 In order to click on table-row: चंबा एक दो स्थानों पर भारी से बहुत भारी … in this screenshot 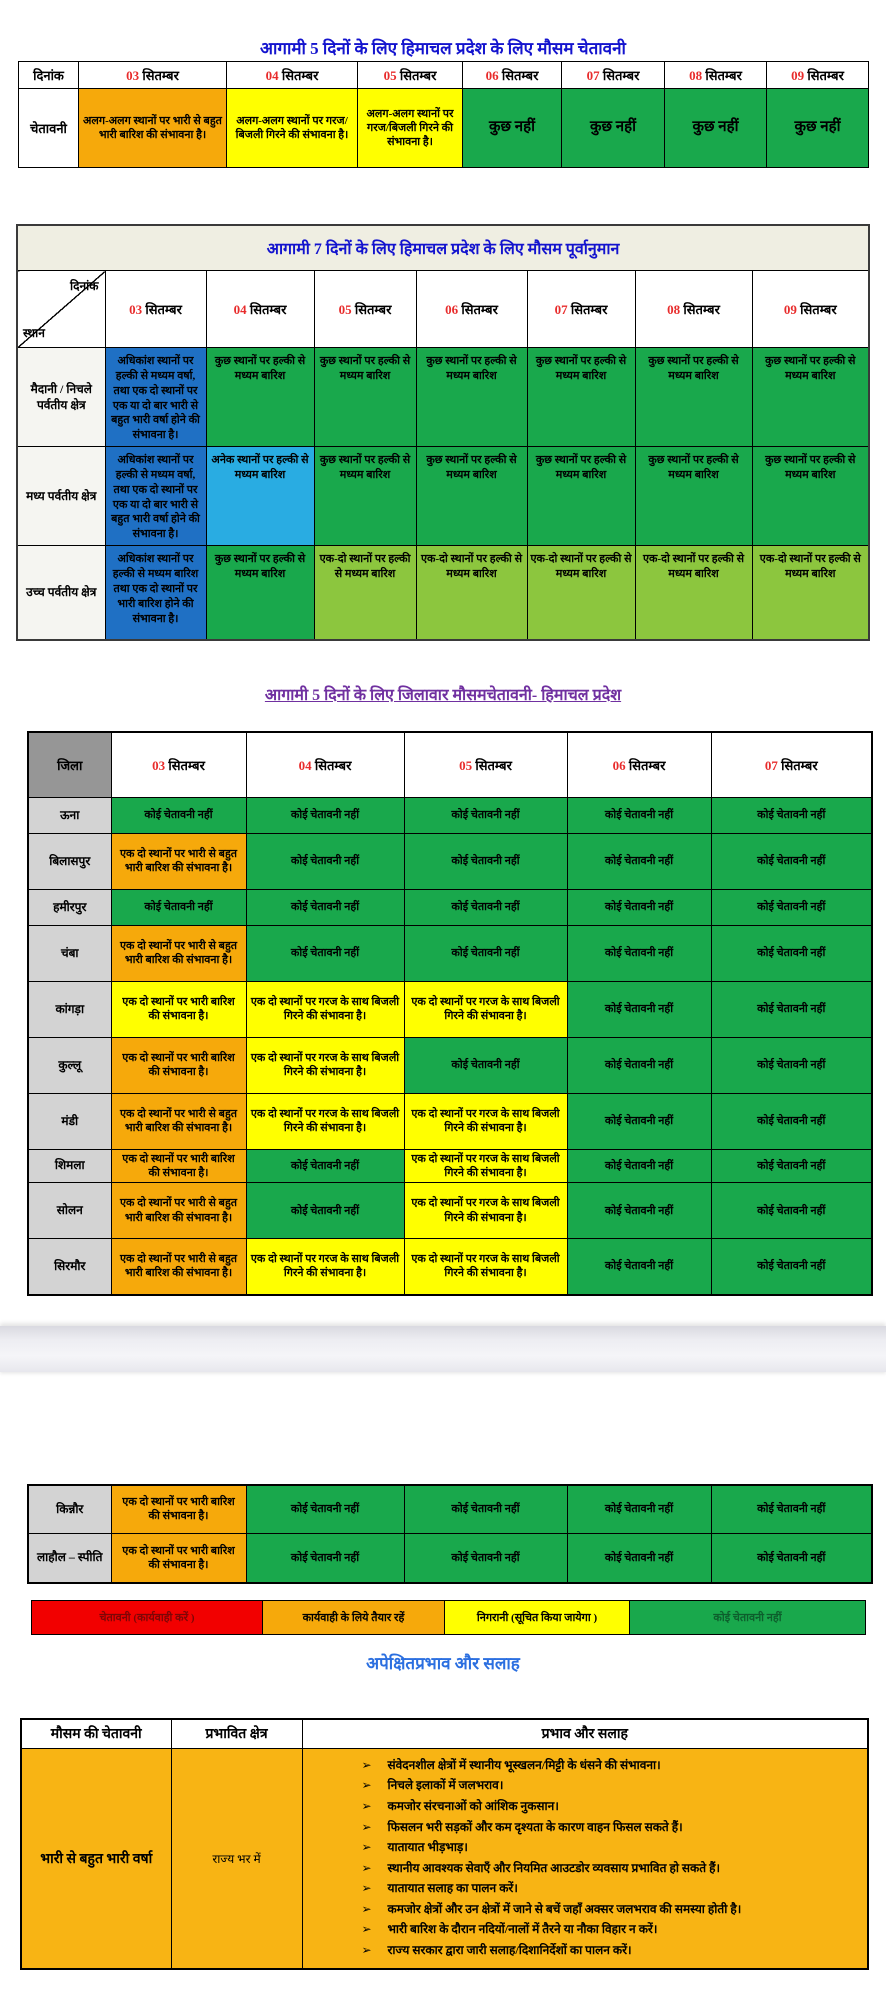, I will do `click(450, 953)`.